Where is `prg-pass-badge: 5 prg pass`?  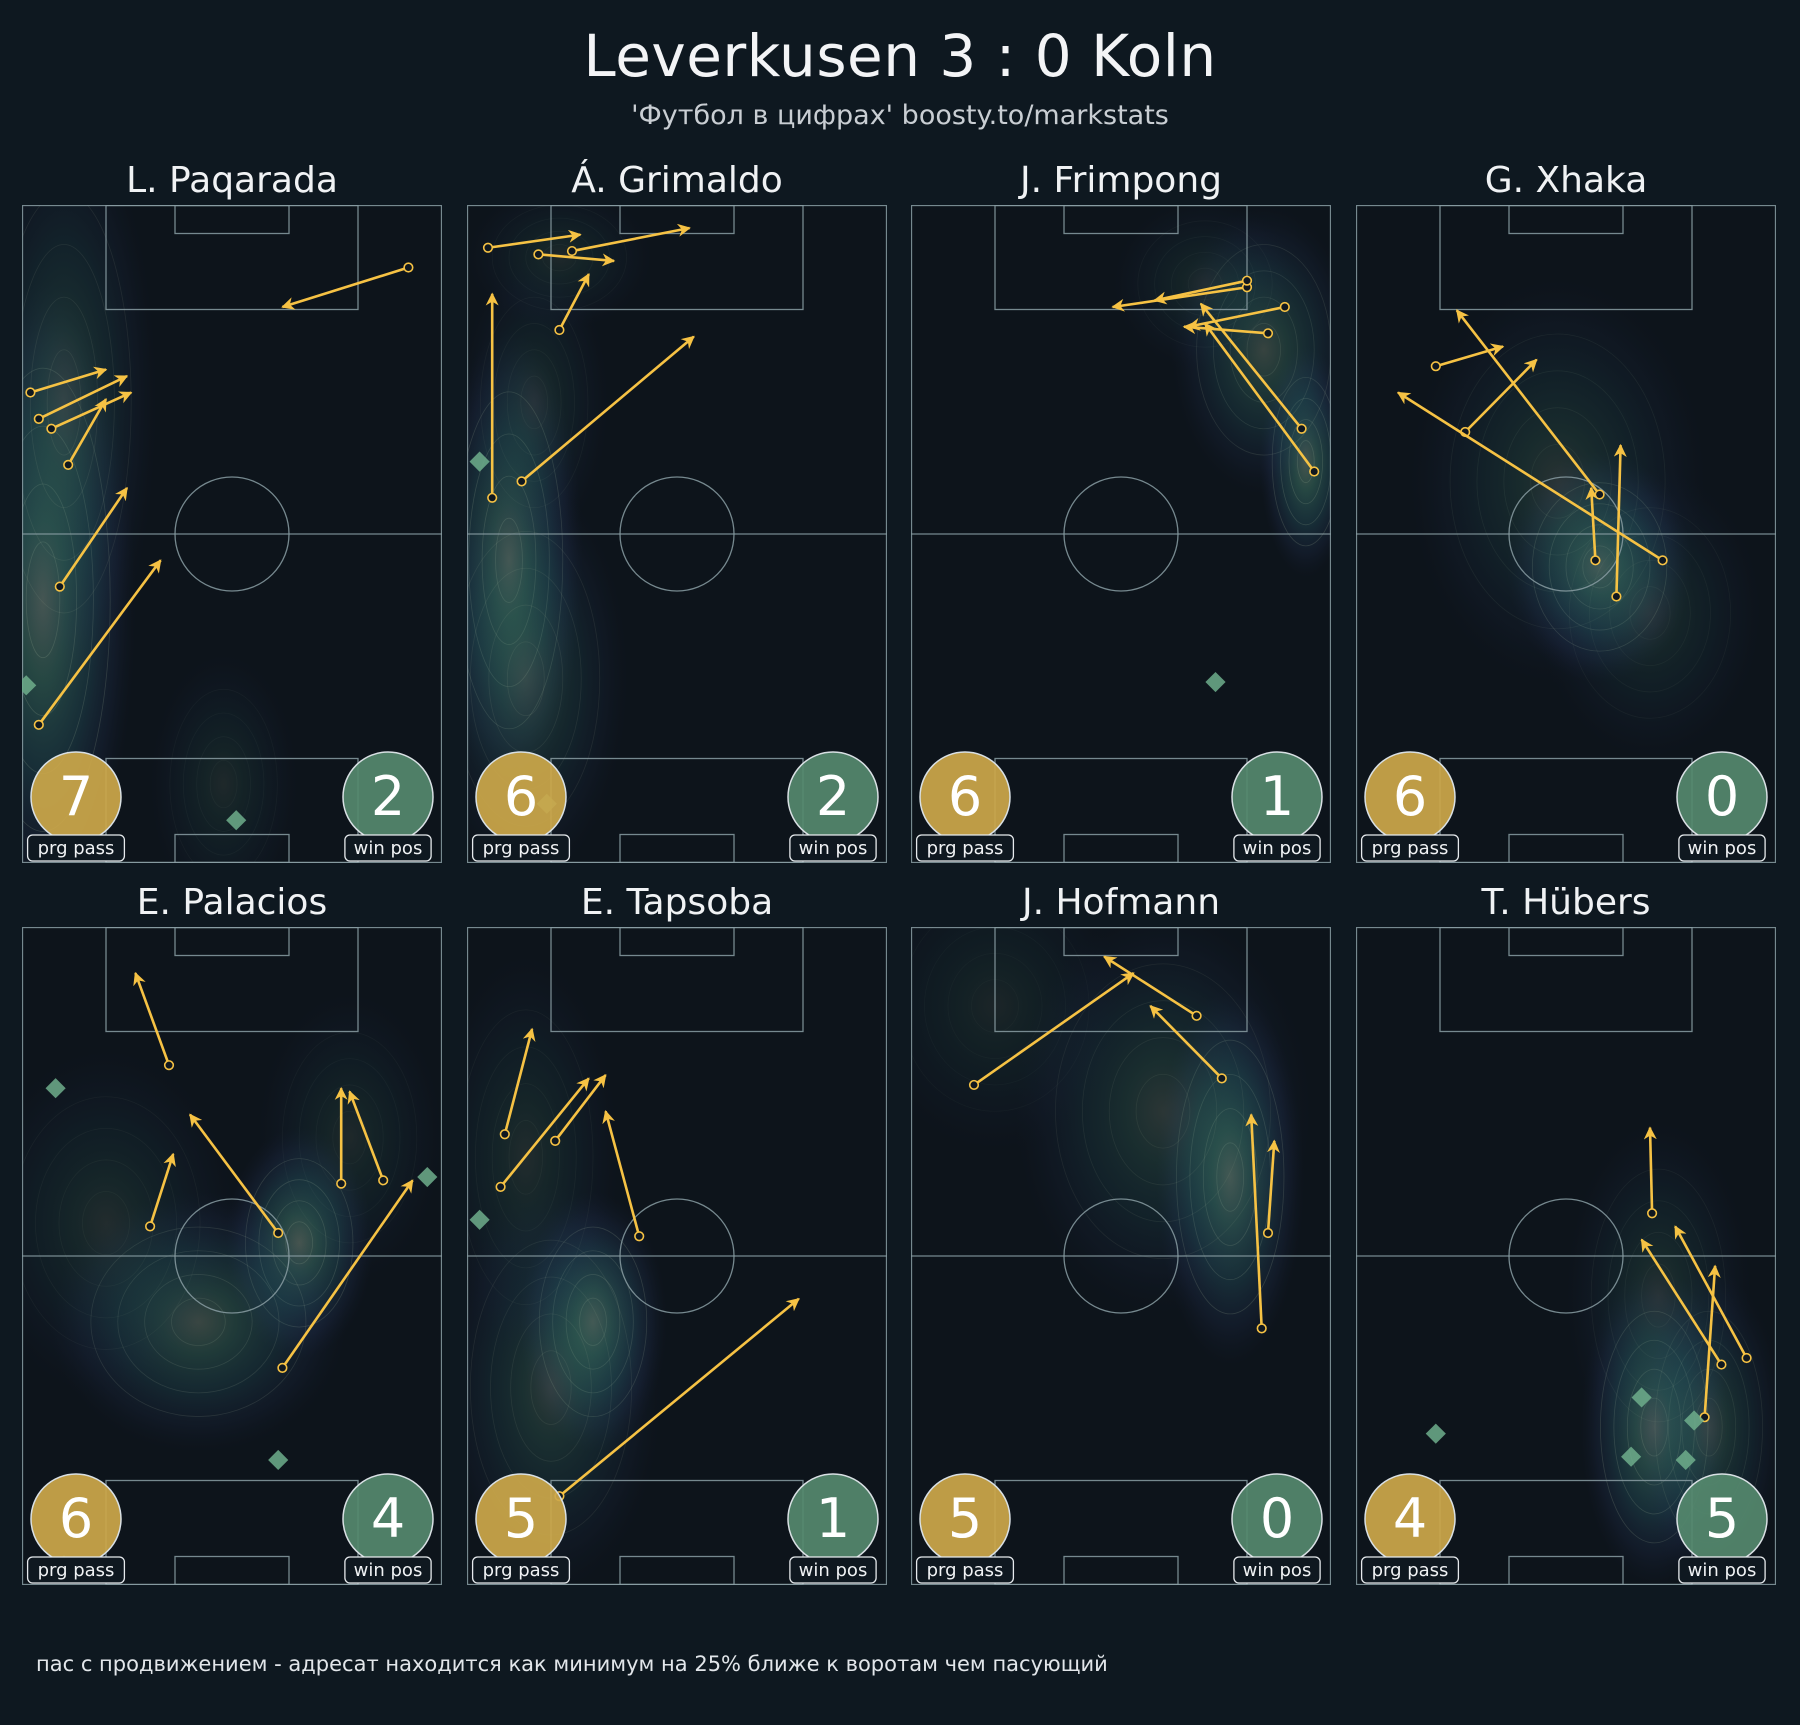
prg-pass-badge: 5 prg pass is located at coordinates (965, 1528).